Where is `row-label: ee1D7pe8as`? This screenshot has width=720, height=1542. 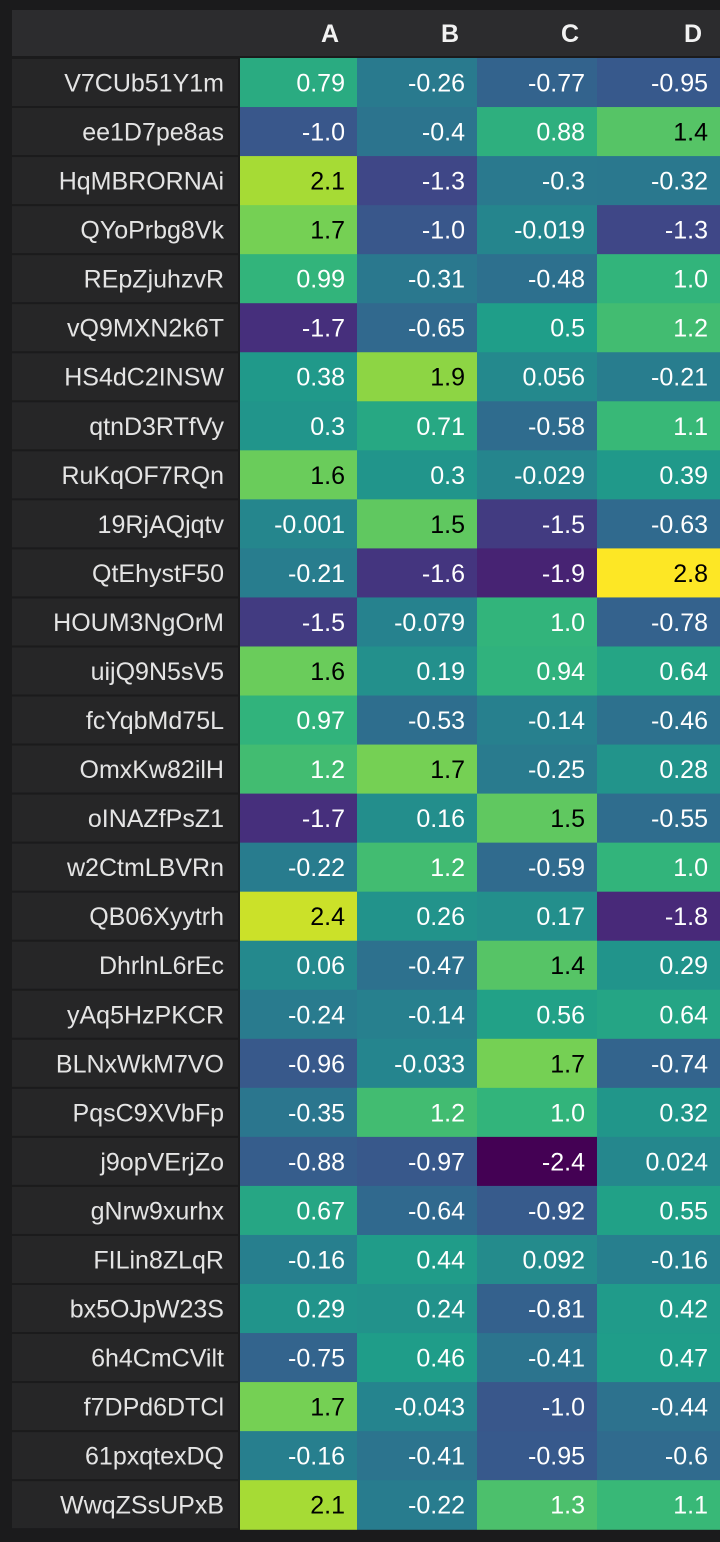
row-label: ee1D7pe8as is located at coordinates (153, 133).